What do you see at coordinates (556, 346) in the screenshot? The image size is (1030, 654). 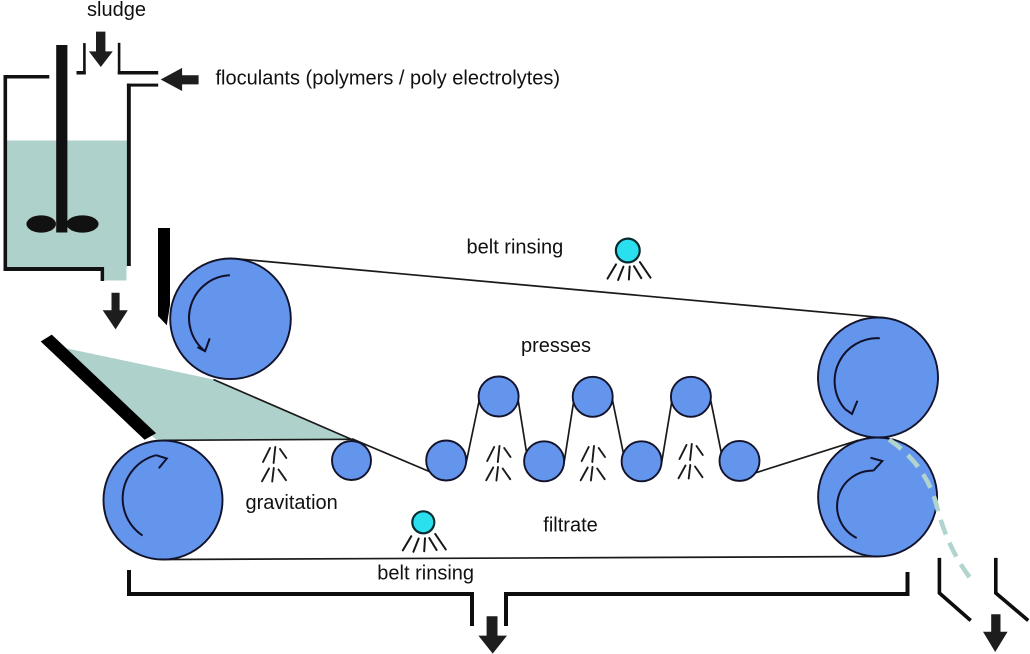 I see `svg-text: presses` at bounding box center [556, 346].